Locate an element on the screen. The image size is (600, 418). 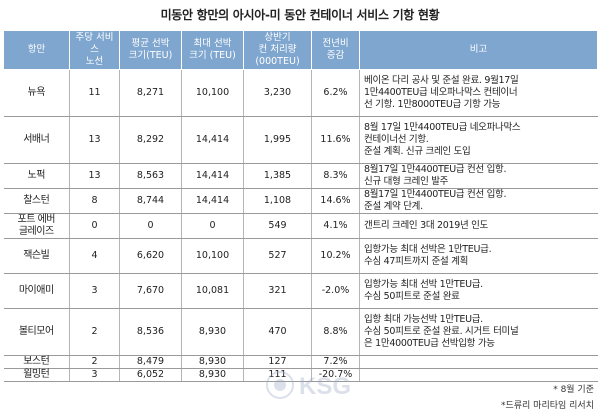
header-port: 항만 is located at coordinates (36, 50).